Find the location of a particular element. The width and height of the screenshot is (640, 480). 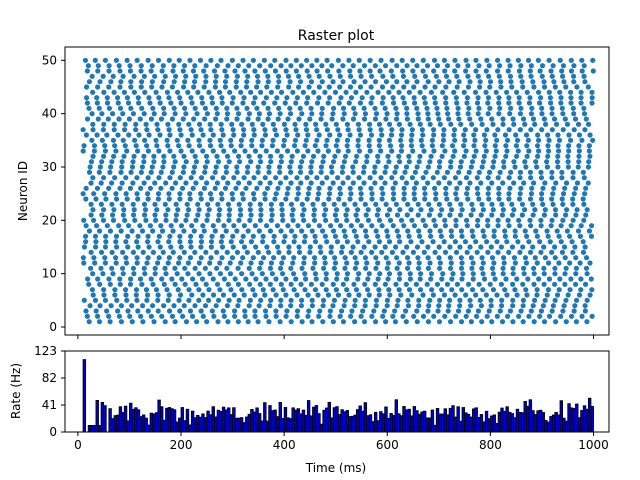

rate-bar is located at coordinates (592, 419).